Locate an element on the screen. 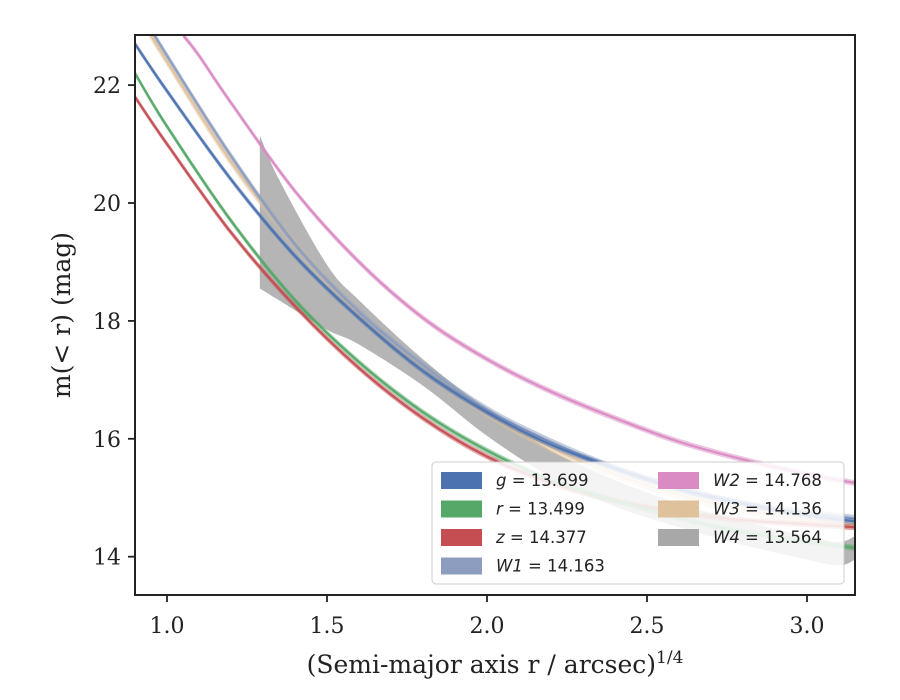 The width and height of the screenshot is (900, 700). y-tick-label: 18 is located at coordinates (107, 322).